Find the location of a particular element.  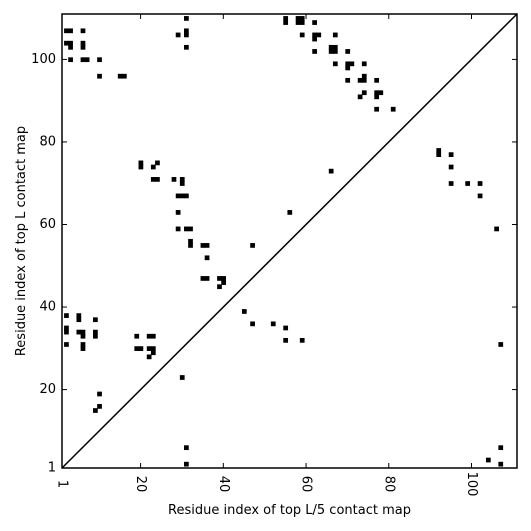

y-tick-label: 80 is located at coordinates (47, 141).